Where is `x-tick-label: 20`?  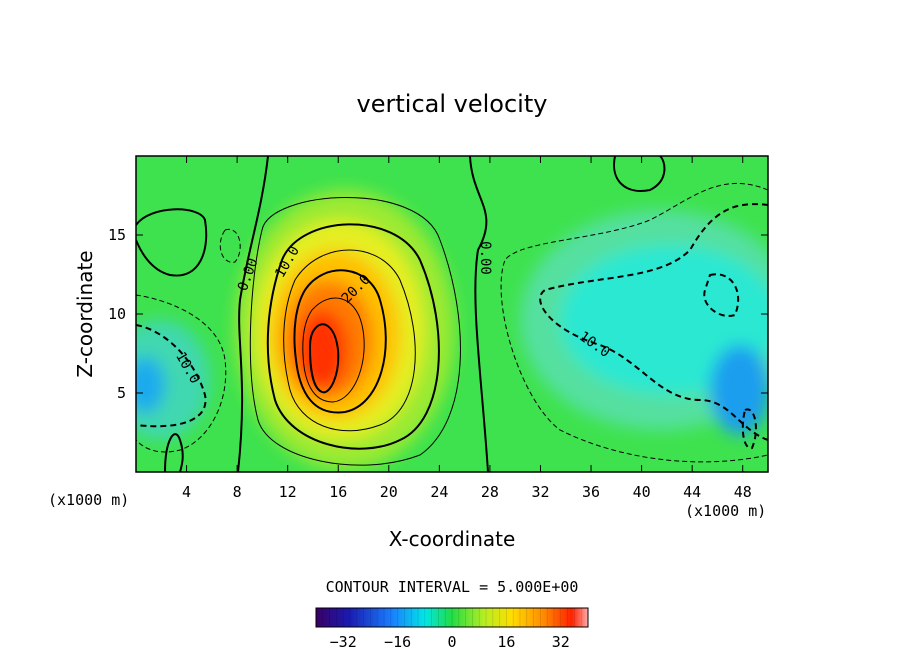 x-tick-label: 20 is located at coordinates (389, 492).